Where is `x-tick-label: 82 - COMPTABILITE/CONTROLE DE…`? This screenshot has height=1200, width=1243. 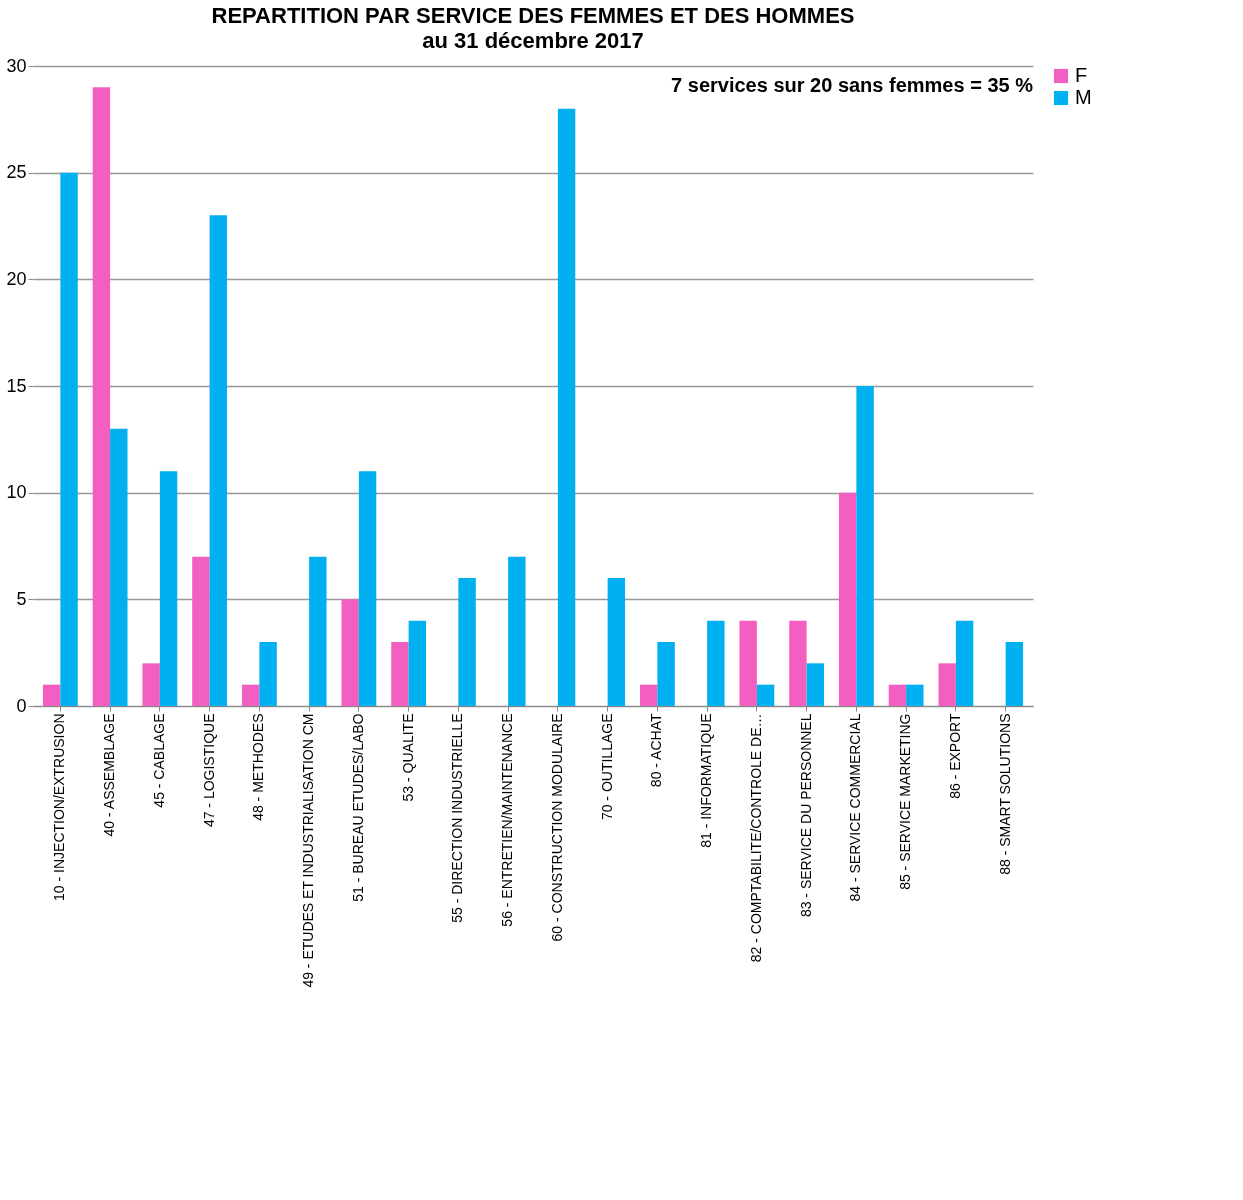 x-tick-label: 82 - COMPTABILITE/CONTROLE DE… is located at coordinates (755, 838).